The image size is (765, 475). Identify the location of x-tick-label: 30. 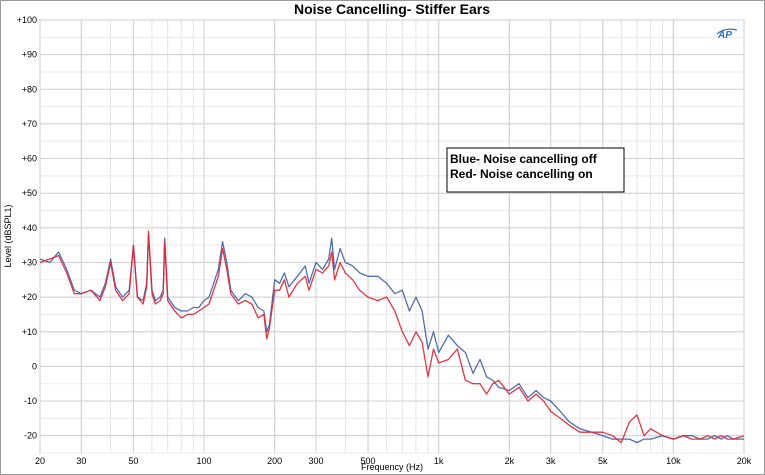
(81, 461).